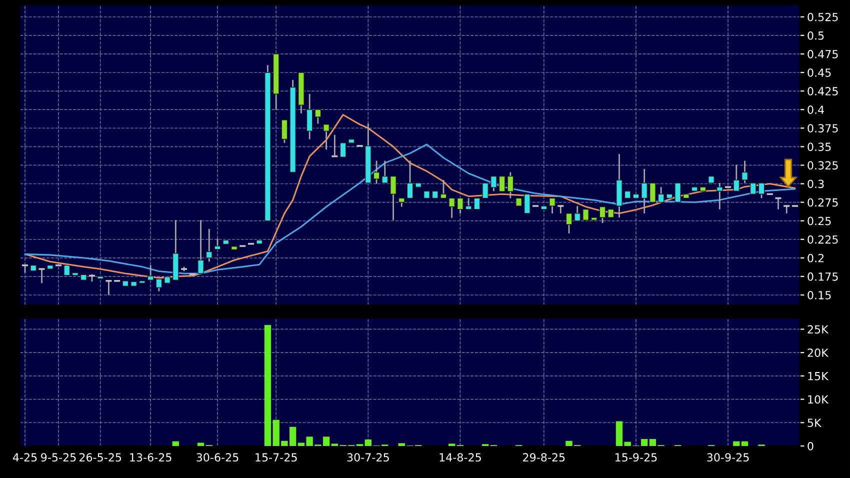 The height and width of the screenshot is (478, 850). Describe the element at coordinates (818, 352) in the screenshot. I see `y-tick-label: 20K` at that location.